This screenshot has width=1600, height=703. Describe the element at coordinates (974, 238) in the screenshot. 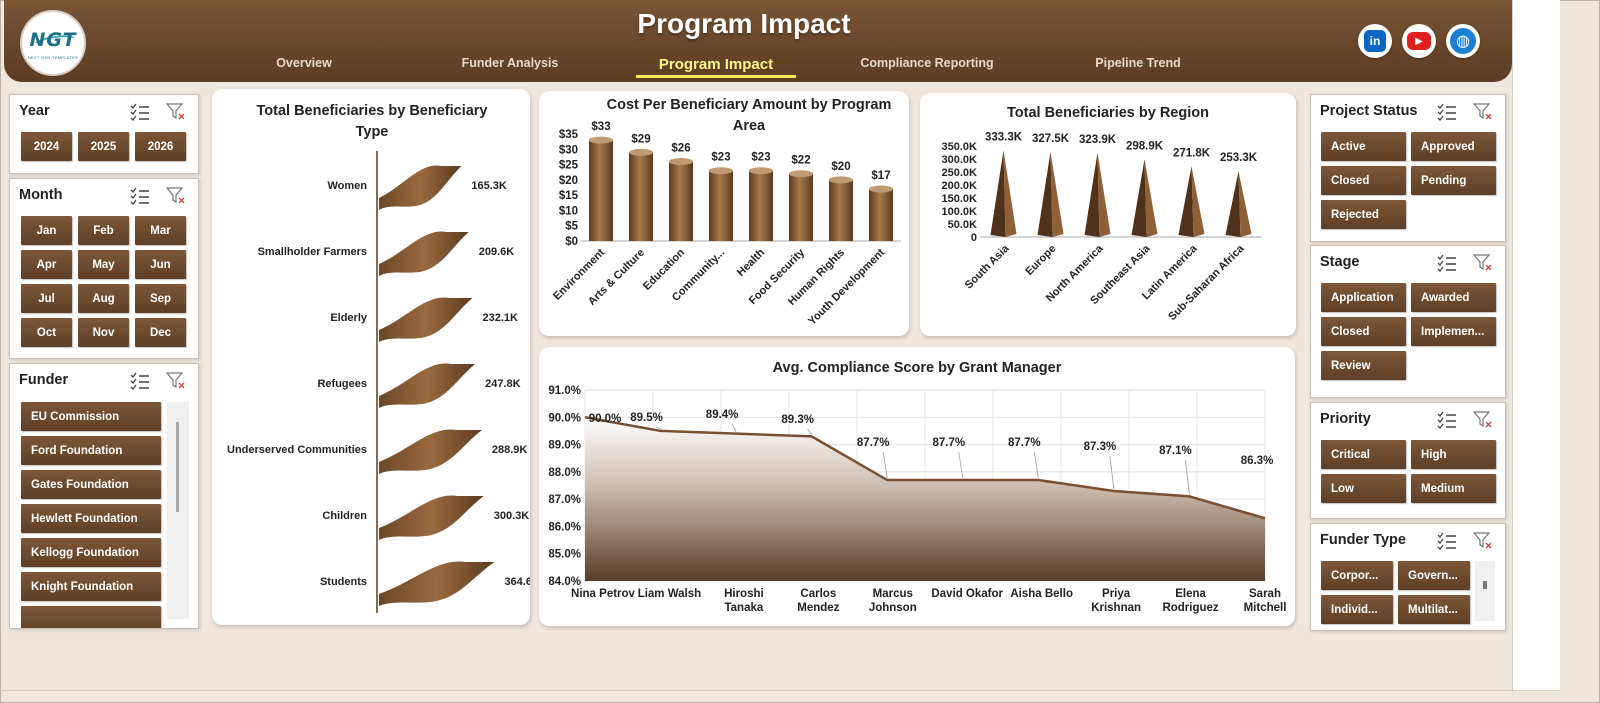

I see `y-tick-label: 0` at that location.